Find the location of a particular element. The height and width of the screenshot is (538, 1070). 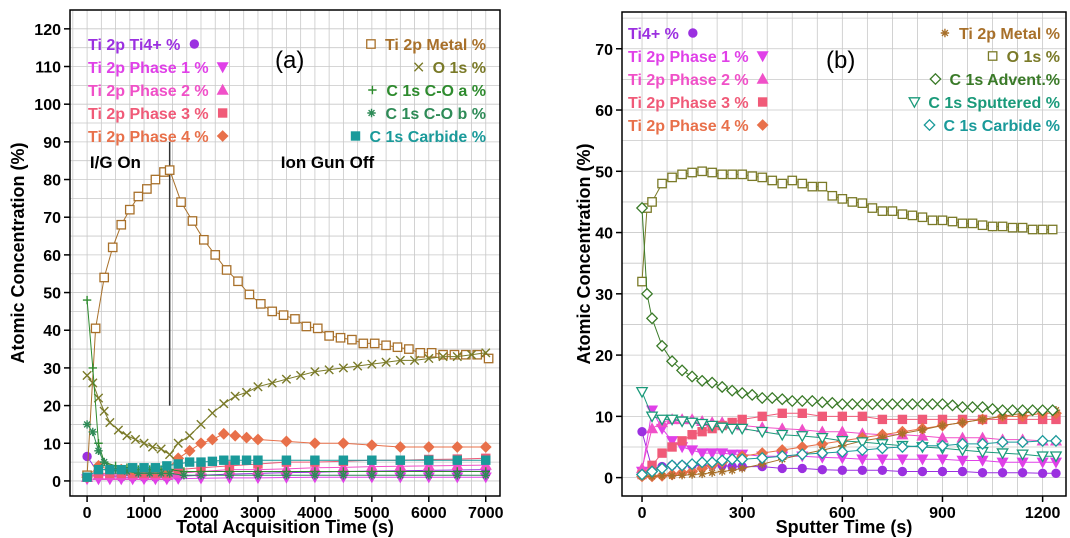

legend-label: O 1s % is located at coordinates (1033, 57).